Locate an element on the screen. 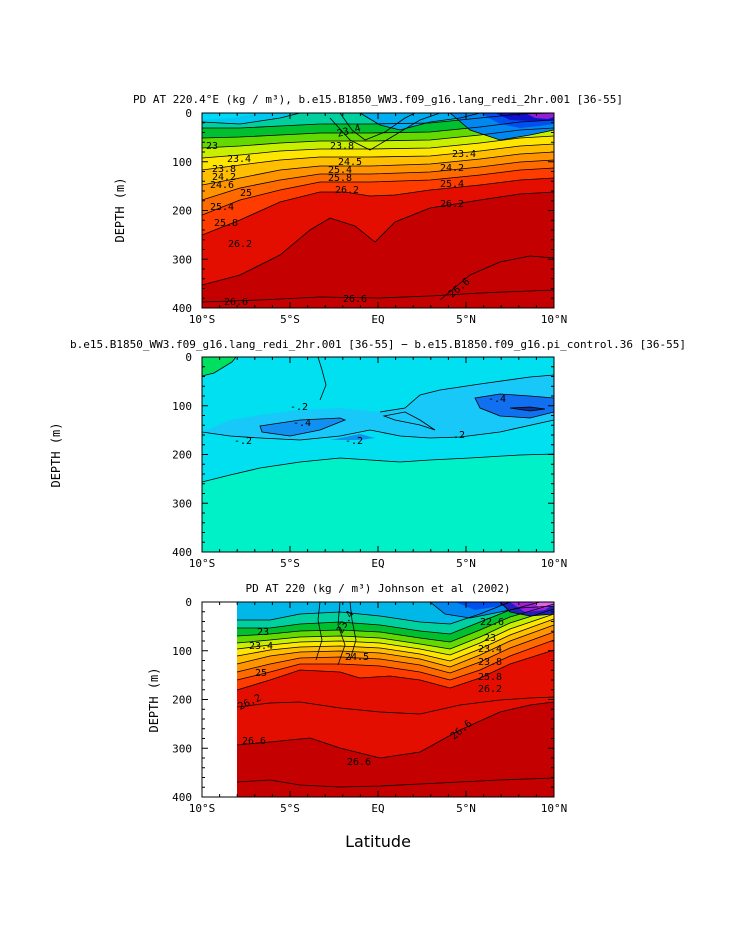 This screenshot has height=945, width=733. panel-1-contour-lines is located at coordinates (378, 208).